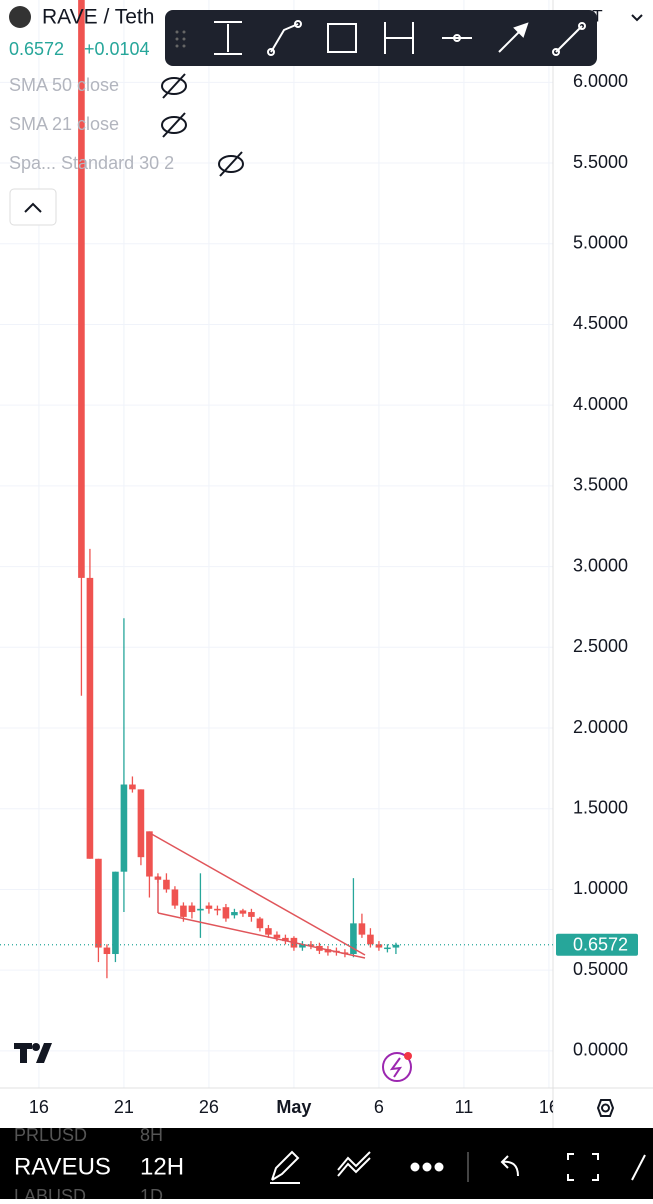 This screenshot has height=1204, width=653. Describe the element at coordinates (600, 807) in the screenshot. I see `y-tick-label: 1.5000` at that location.